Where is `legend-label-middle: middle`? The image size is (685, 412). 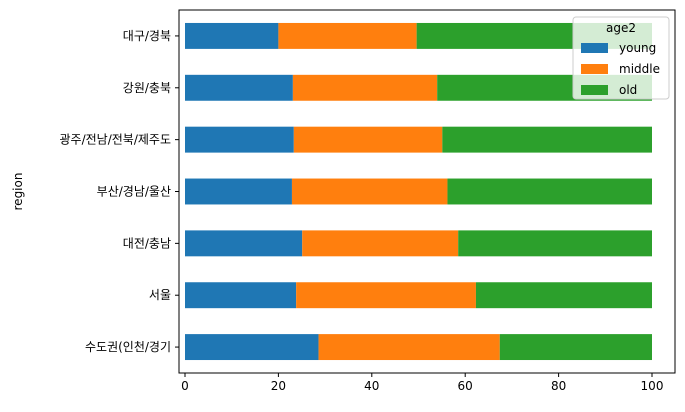
legend-label-middle: middle is located at coordinates (639, 69).